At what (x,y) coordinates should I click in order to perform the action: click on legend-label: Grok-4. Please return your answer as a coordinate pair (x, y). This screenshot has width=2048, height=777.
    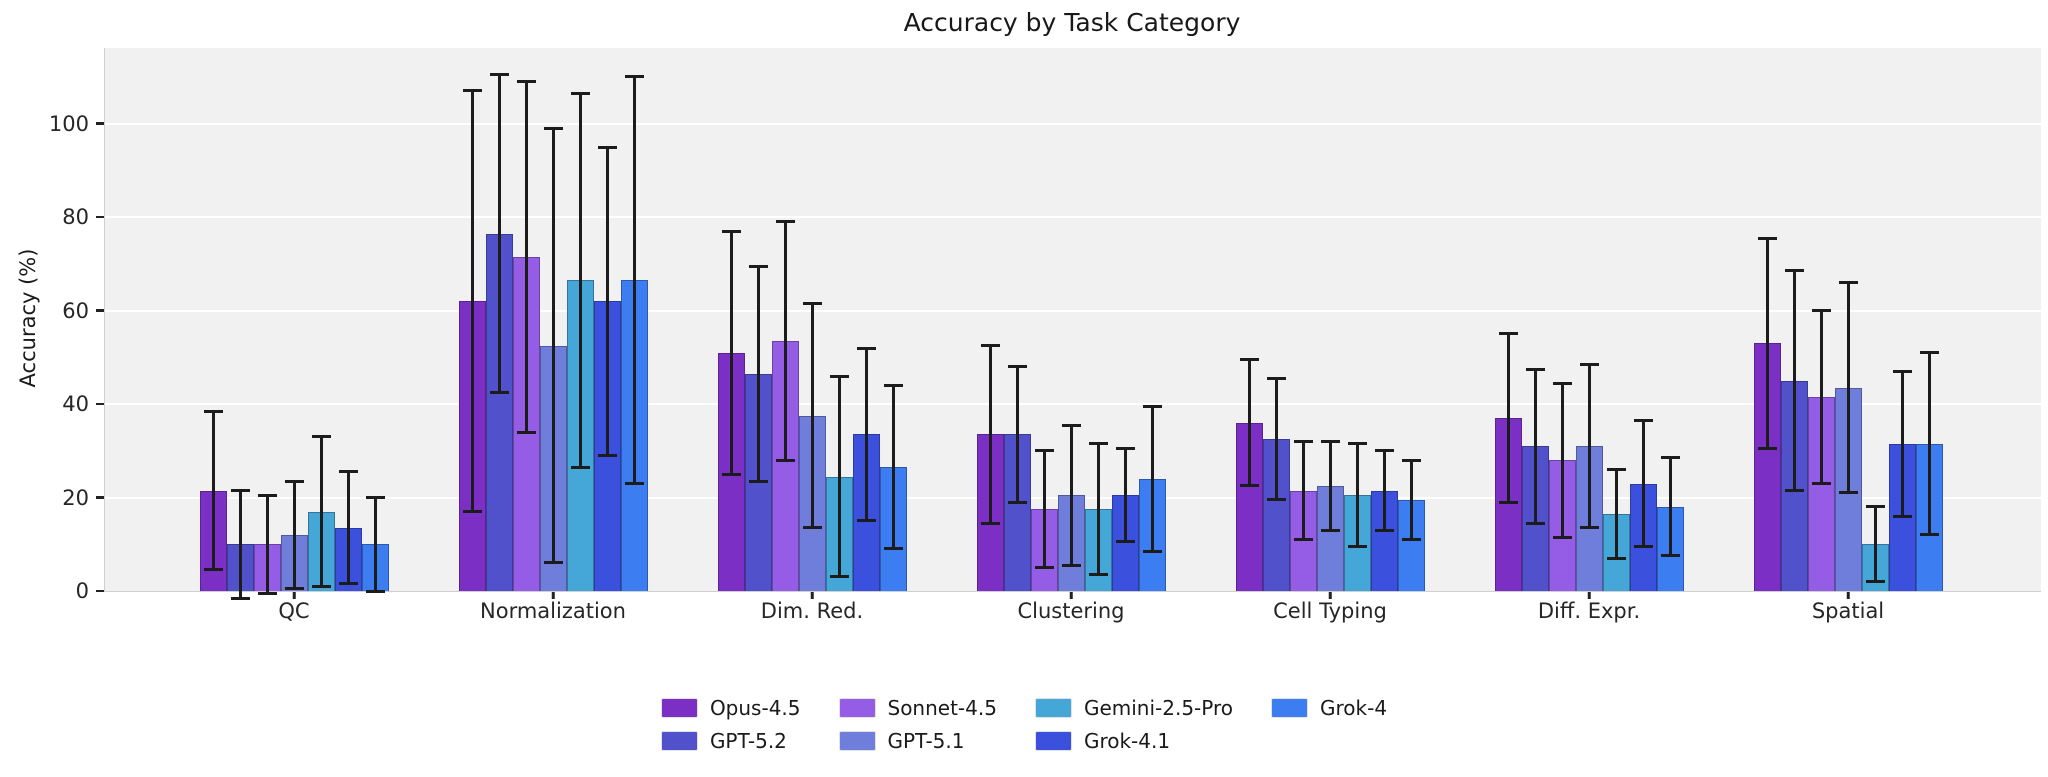
    Looking at the image, I should click on (1354, 708).